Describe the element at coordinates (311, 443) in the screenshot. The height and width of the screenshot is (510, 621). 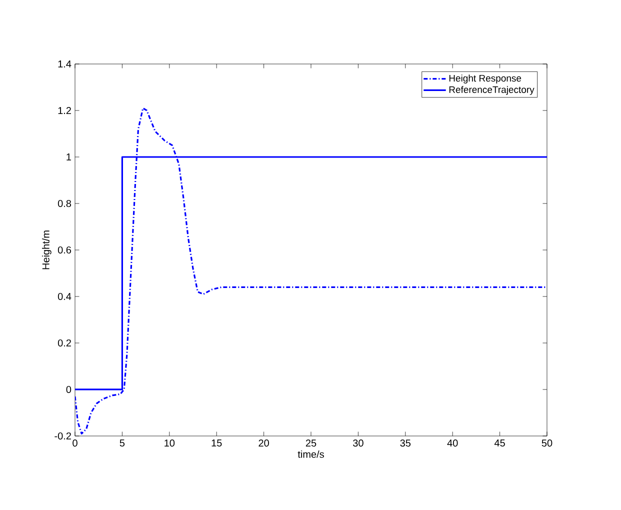
I see `x-tick-label: 25` at that location.